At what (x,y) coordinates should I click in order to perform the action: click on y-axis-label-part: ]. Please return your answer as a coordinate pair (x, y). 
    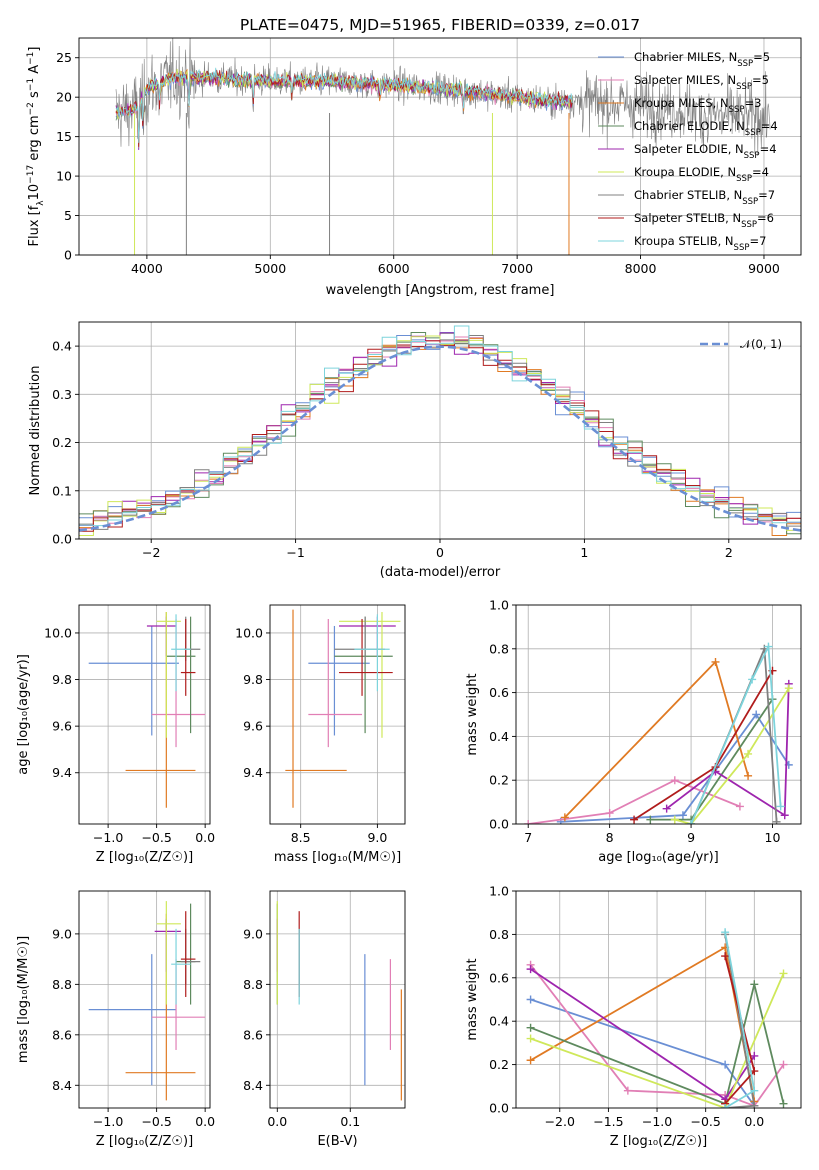
    Looking at the image, I should click on (34, 49).